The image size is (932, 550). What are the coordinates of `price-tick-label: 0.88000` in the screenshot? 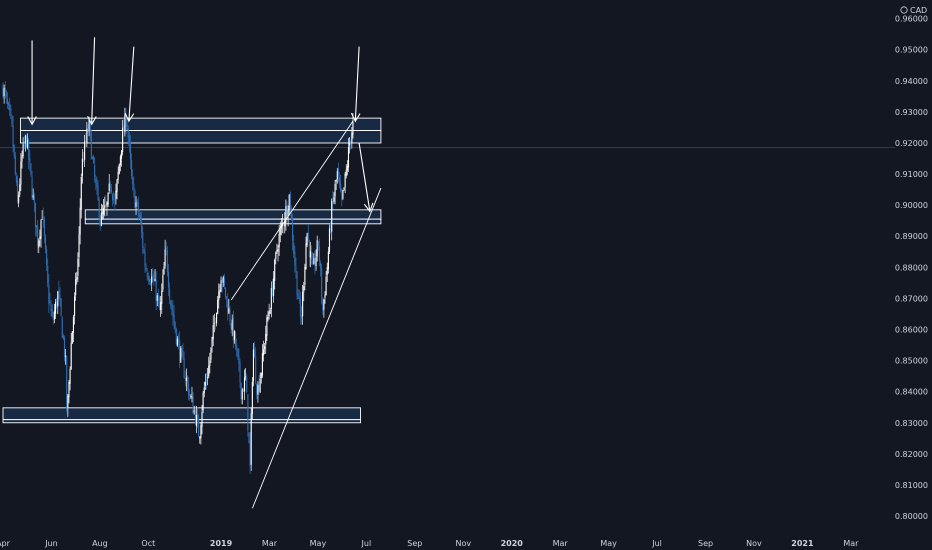 It's located at (911, 267).